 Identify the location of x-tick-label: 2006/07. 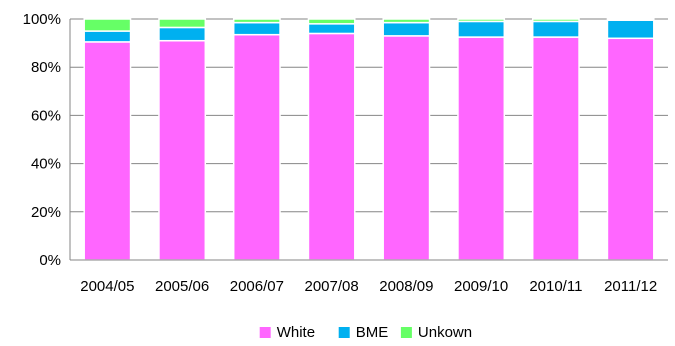
(257, 286).